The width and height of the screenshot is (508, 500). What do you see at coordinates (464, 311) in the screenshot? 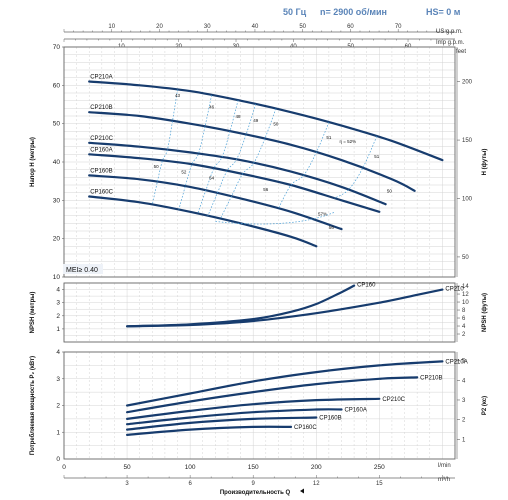
I see `y2-tick-label: 8` at bounding box center [464, 311].